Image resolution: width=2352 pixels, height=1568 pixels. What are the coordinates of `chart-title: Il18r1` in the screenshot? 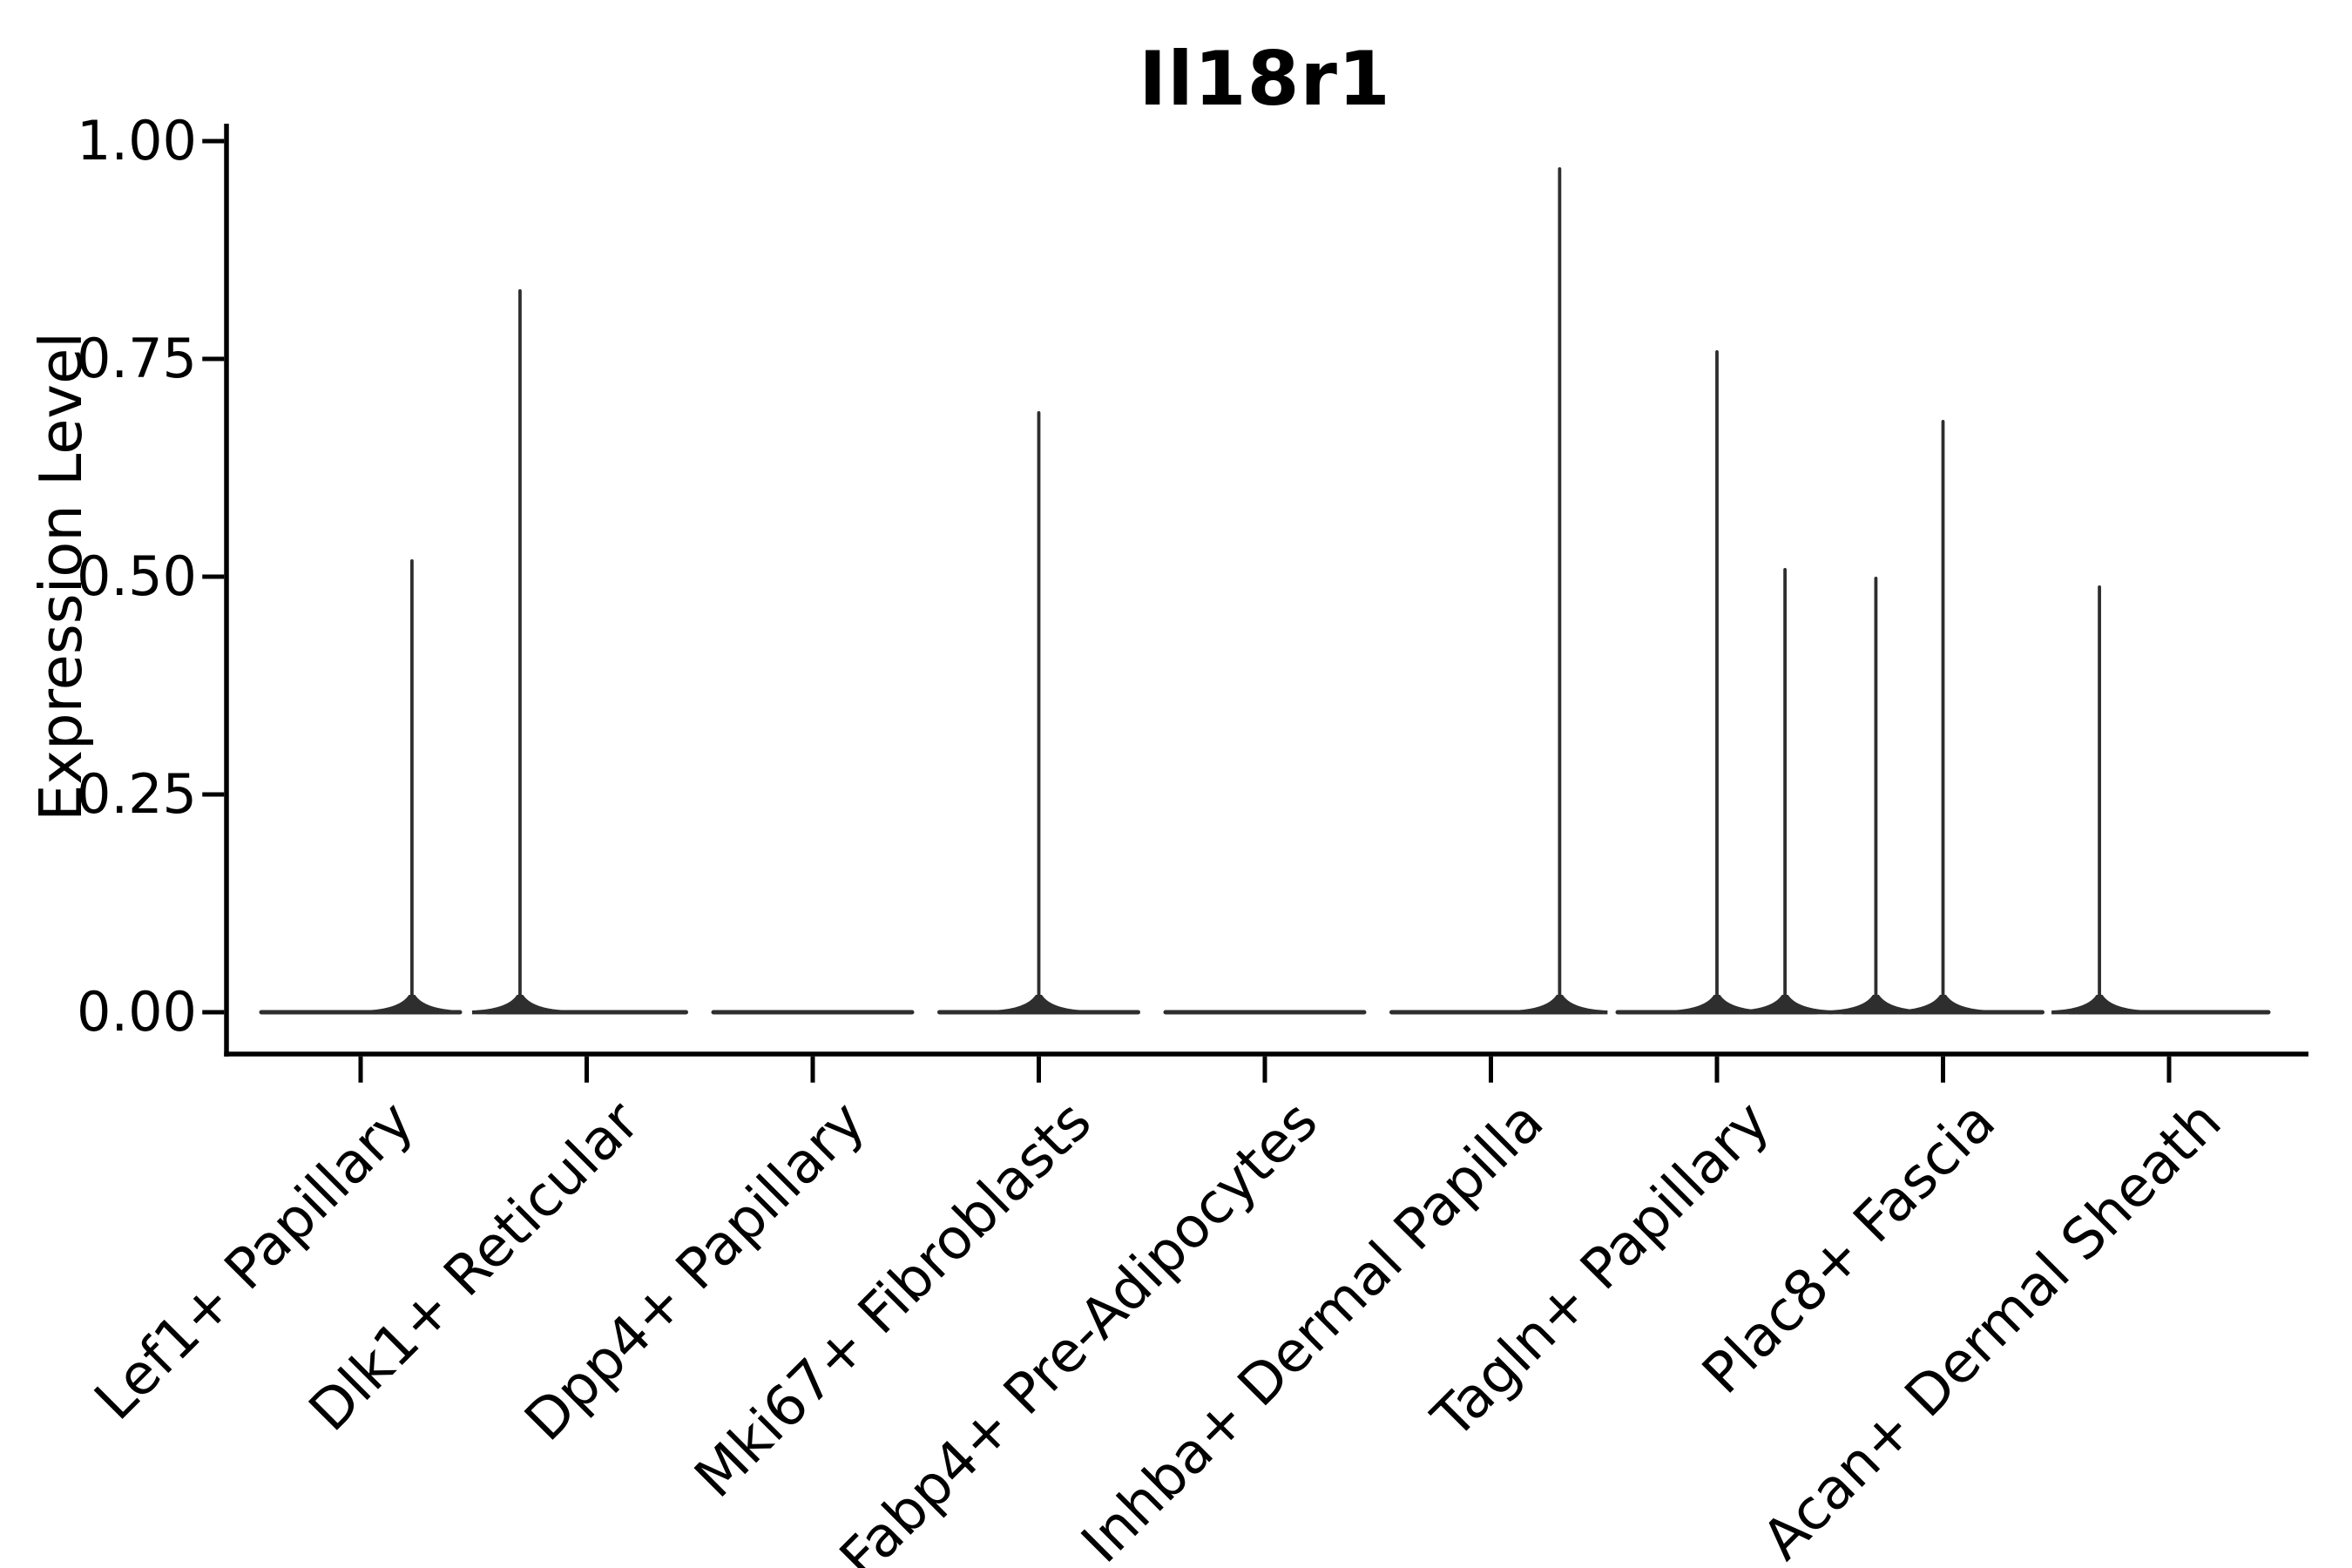 It's located at (1265, 79).